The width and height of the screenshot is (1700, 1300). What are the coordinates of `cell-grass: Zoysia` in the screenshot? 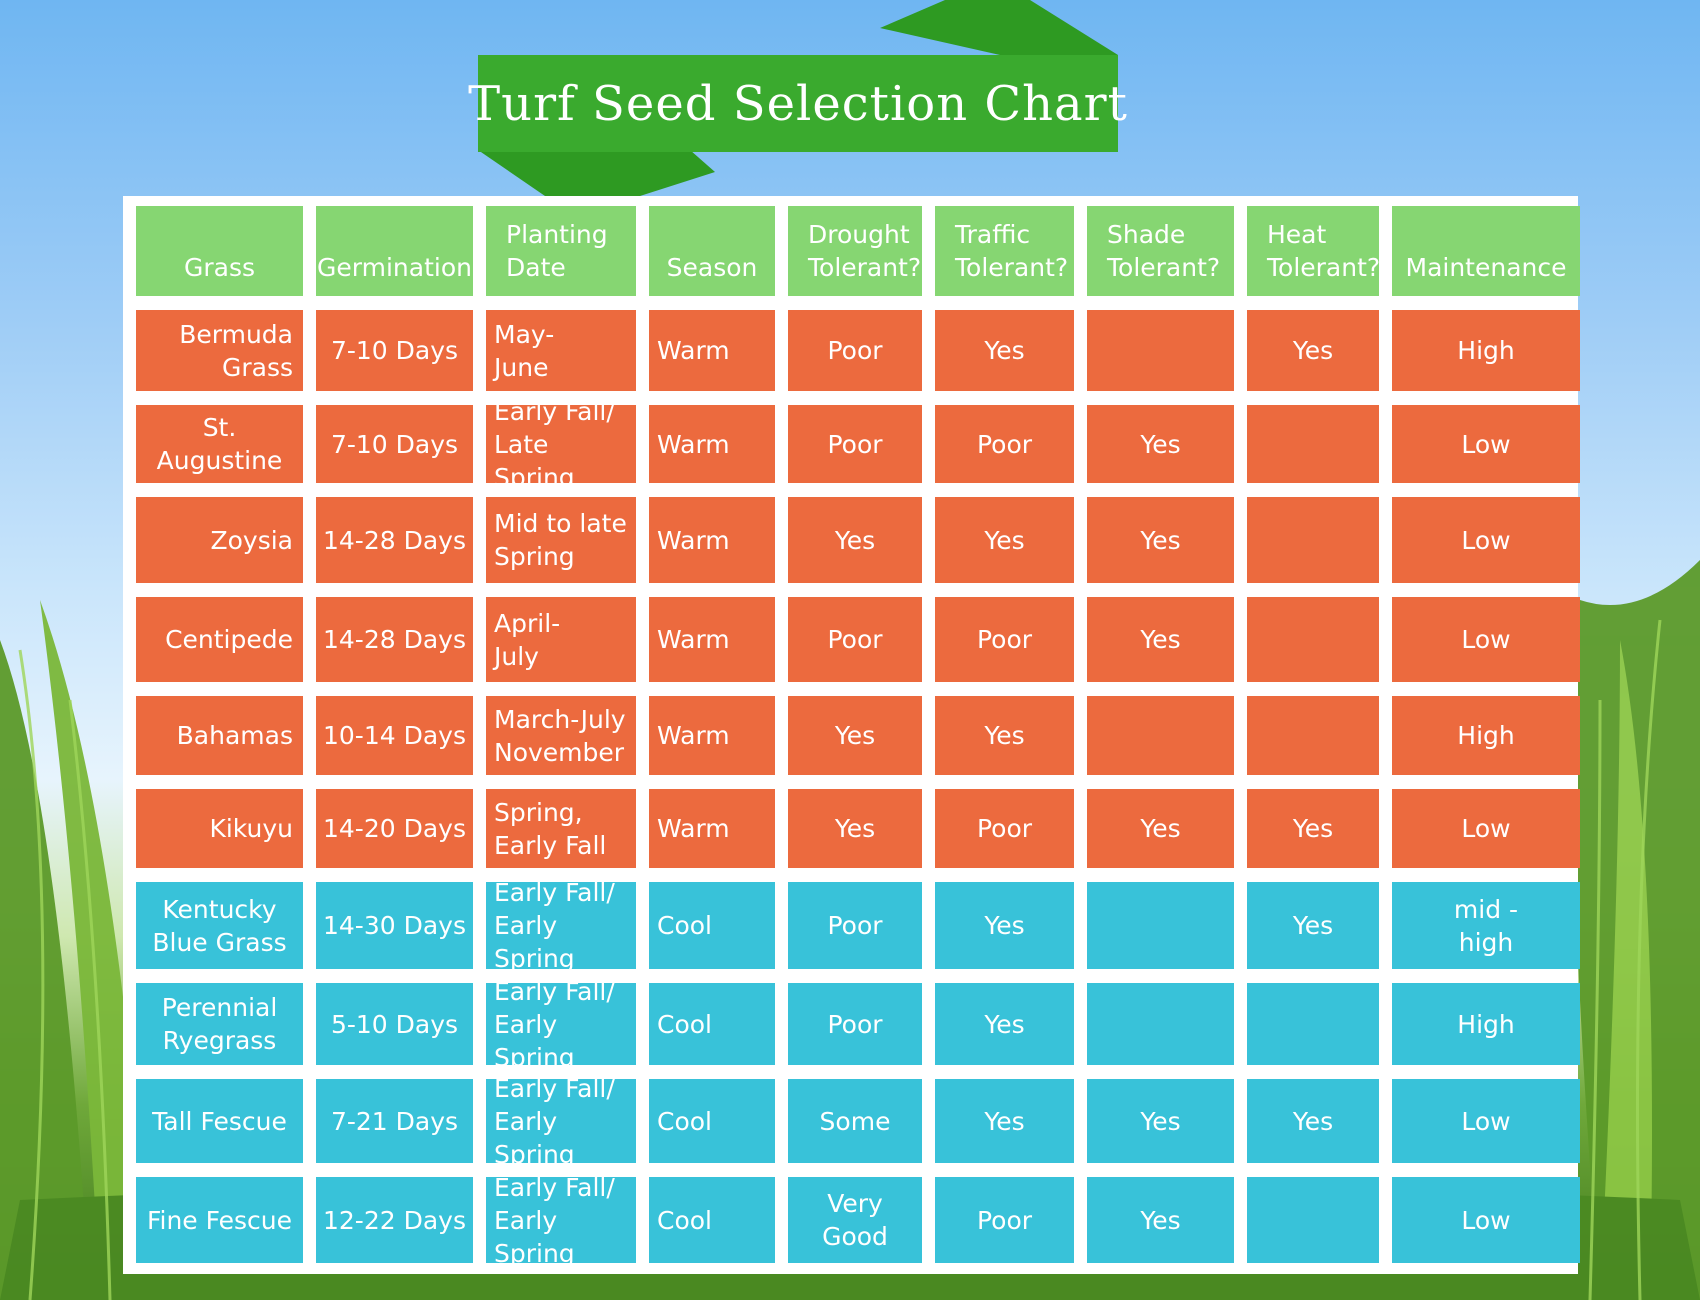 It's located at (219, 540).